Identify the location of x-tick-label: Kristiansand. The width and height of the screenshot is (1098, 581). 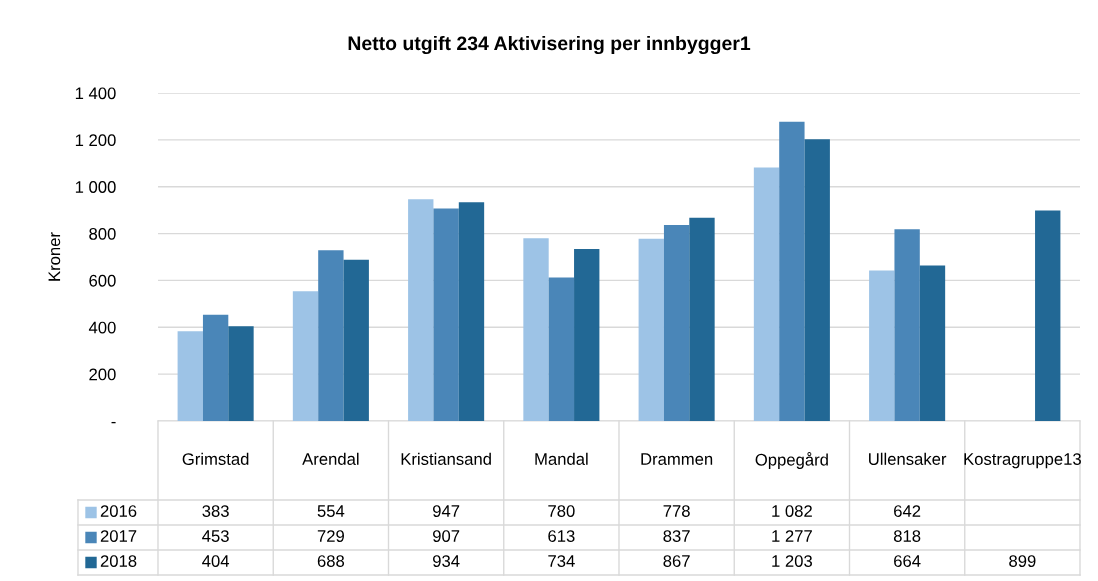
(446, 458).